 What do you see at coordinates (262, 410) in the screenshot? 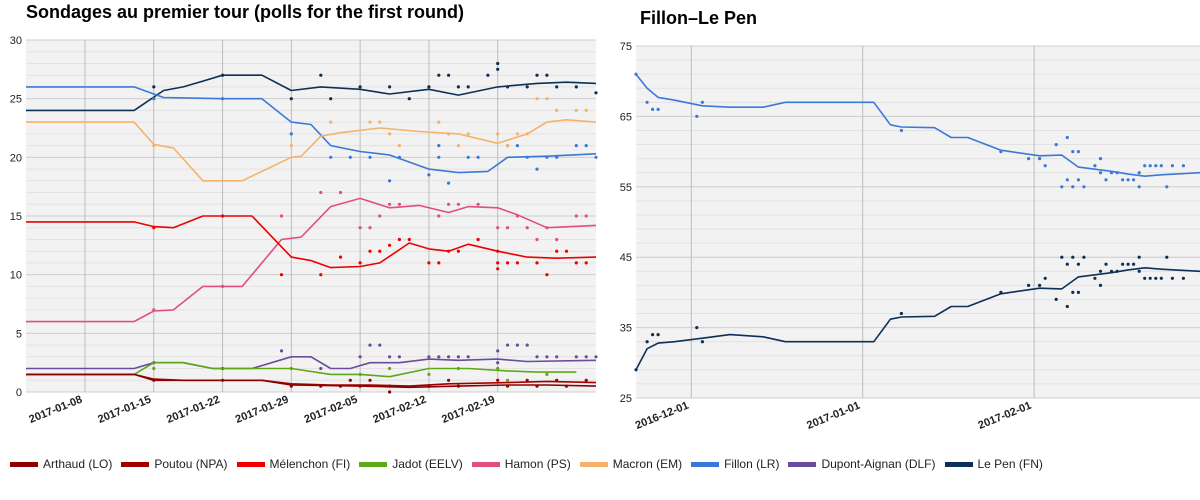
I see `left-x-tick-label: 2017-01-29` at bounding box center [262, 410].